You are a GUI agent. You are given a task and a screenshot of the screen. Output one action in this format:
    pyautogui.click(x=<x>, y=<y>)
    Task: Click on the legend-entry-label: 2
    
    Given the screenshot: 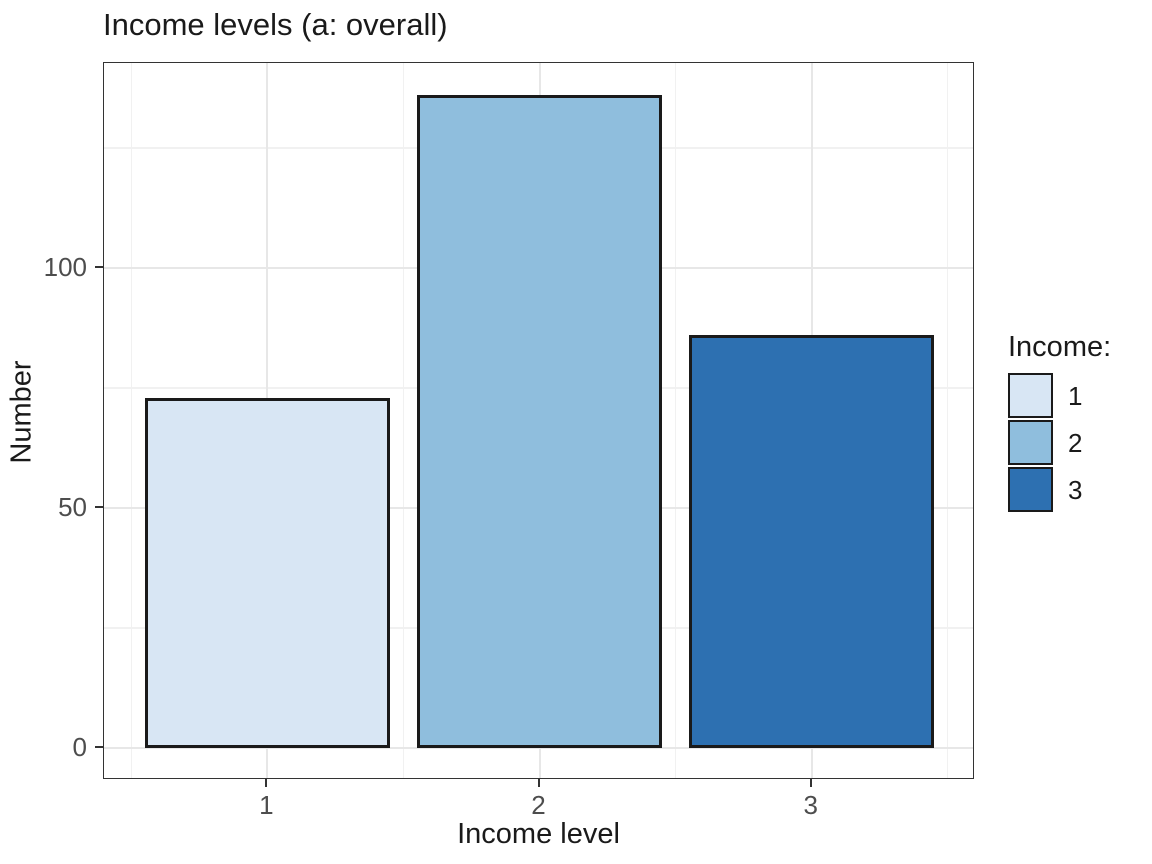 What is the action you would take?
    pyautogui.click(x=1075, y=442)
    